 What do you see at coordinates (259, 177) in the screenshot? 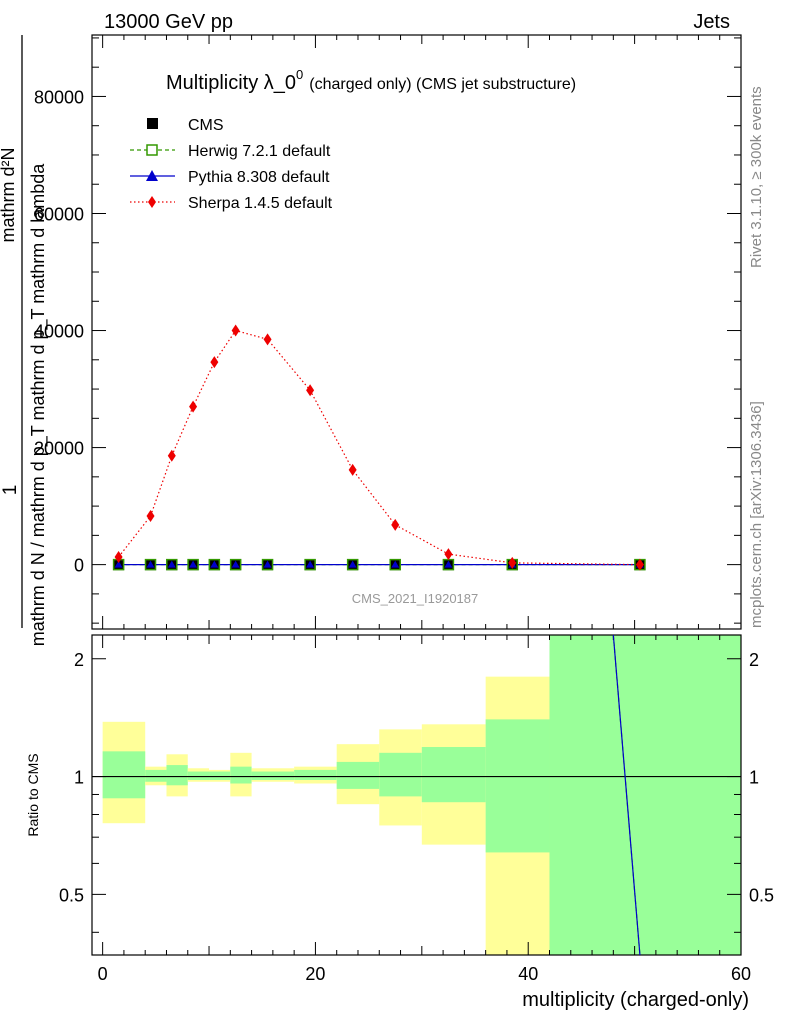
I see `legend-pythia-label: Pythia 8.308 default` at bounding box center [259, 177].